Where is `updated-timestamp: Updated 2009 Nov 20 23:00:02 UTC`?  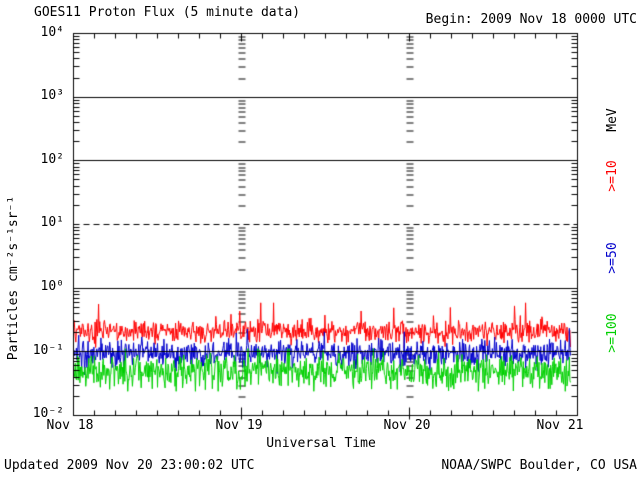 updated-timestamp: Updated 2009 Nov 20 23:00:02 UTC is located at coordinates (129, 465).